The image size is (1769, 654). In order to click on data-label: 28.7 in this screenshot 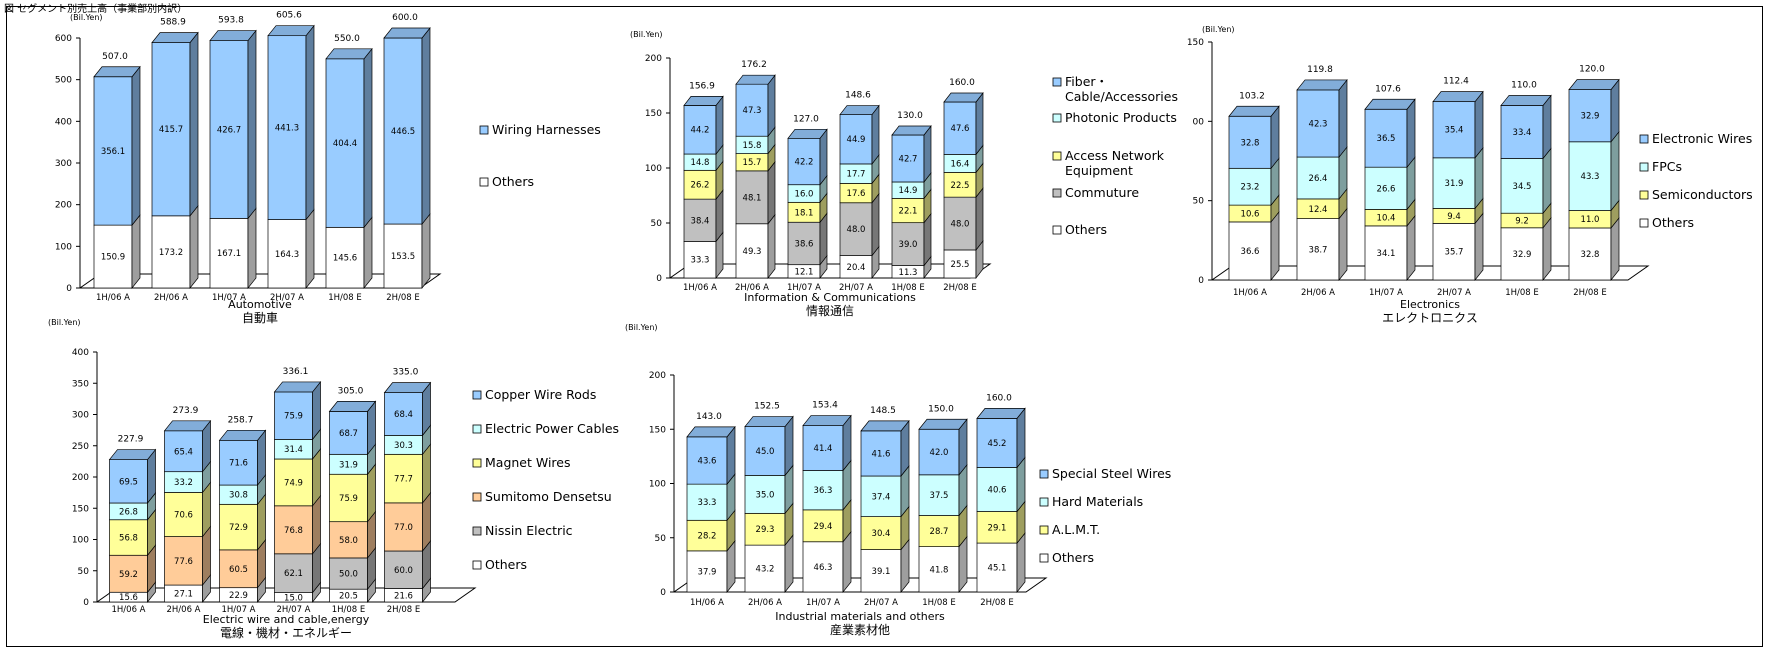, I will do `click(939, 532)`.